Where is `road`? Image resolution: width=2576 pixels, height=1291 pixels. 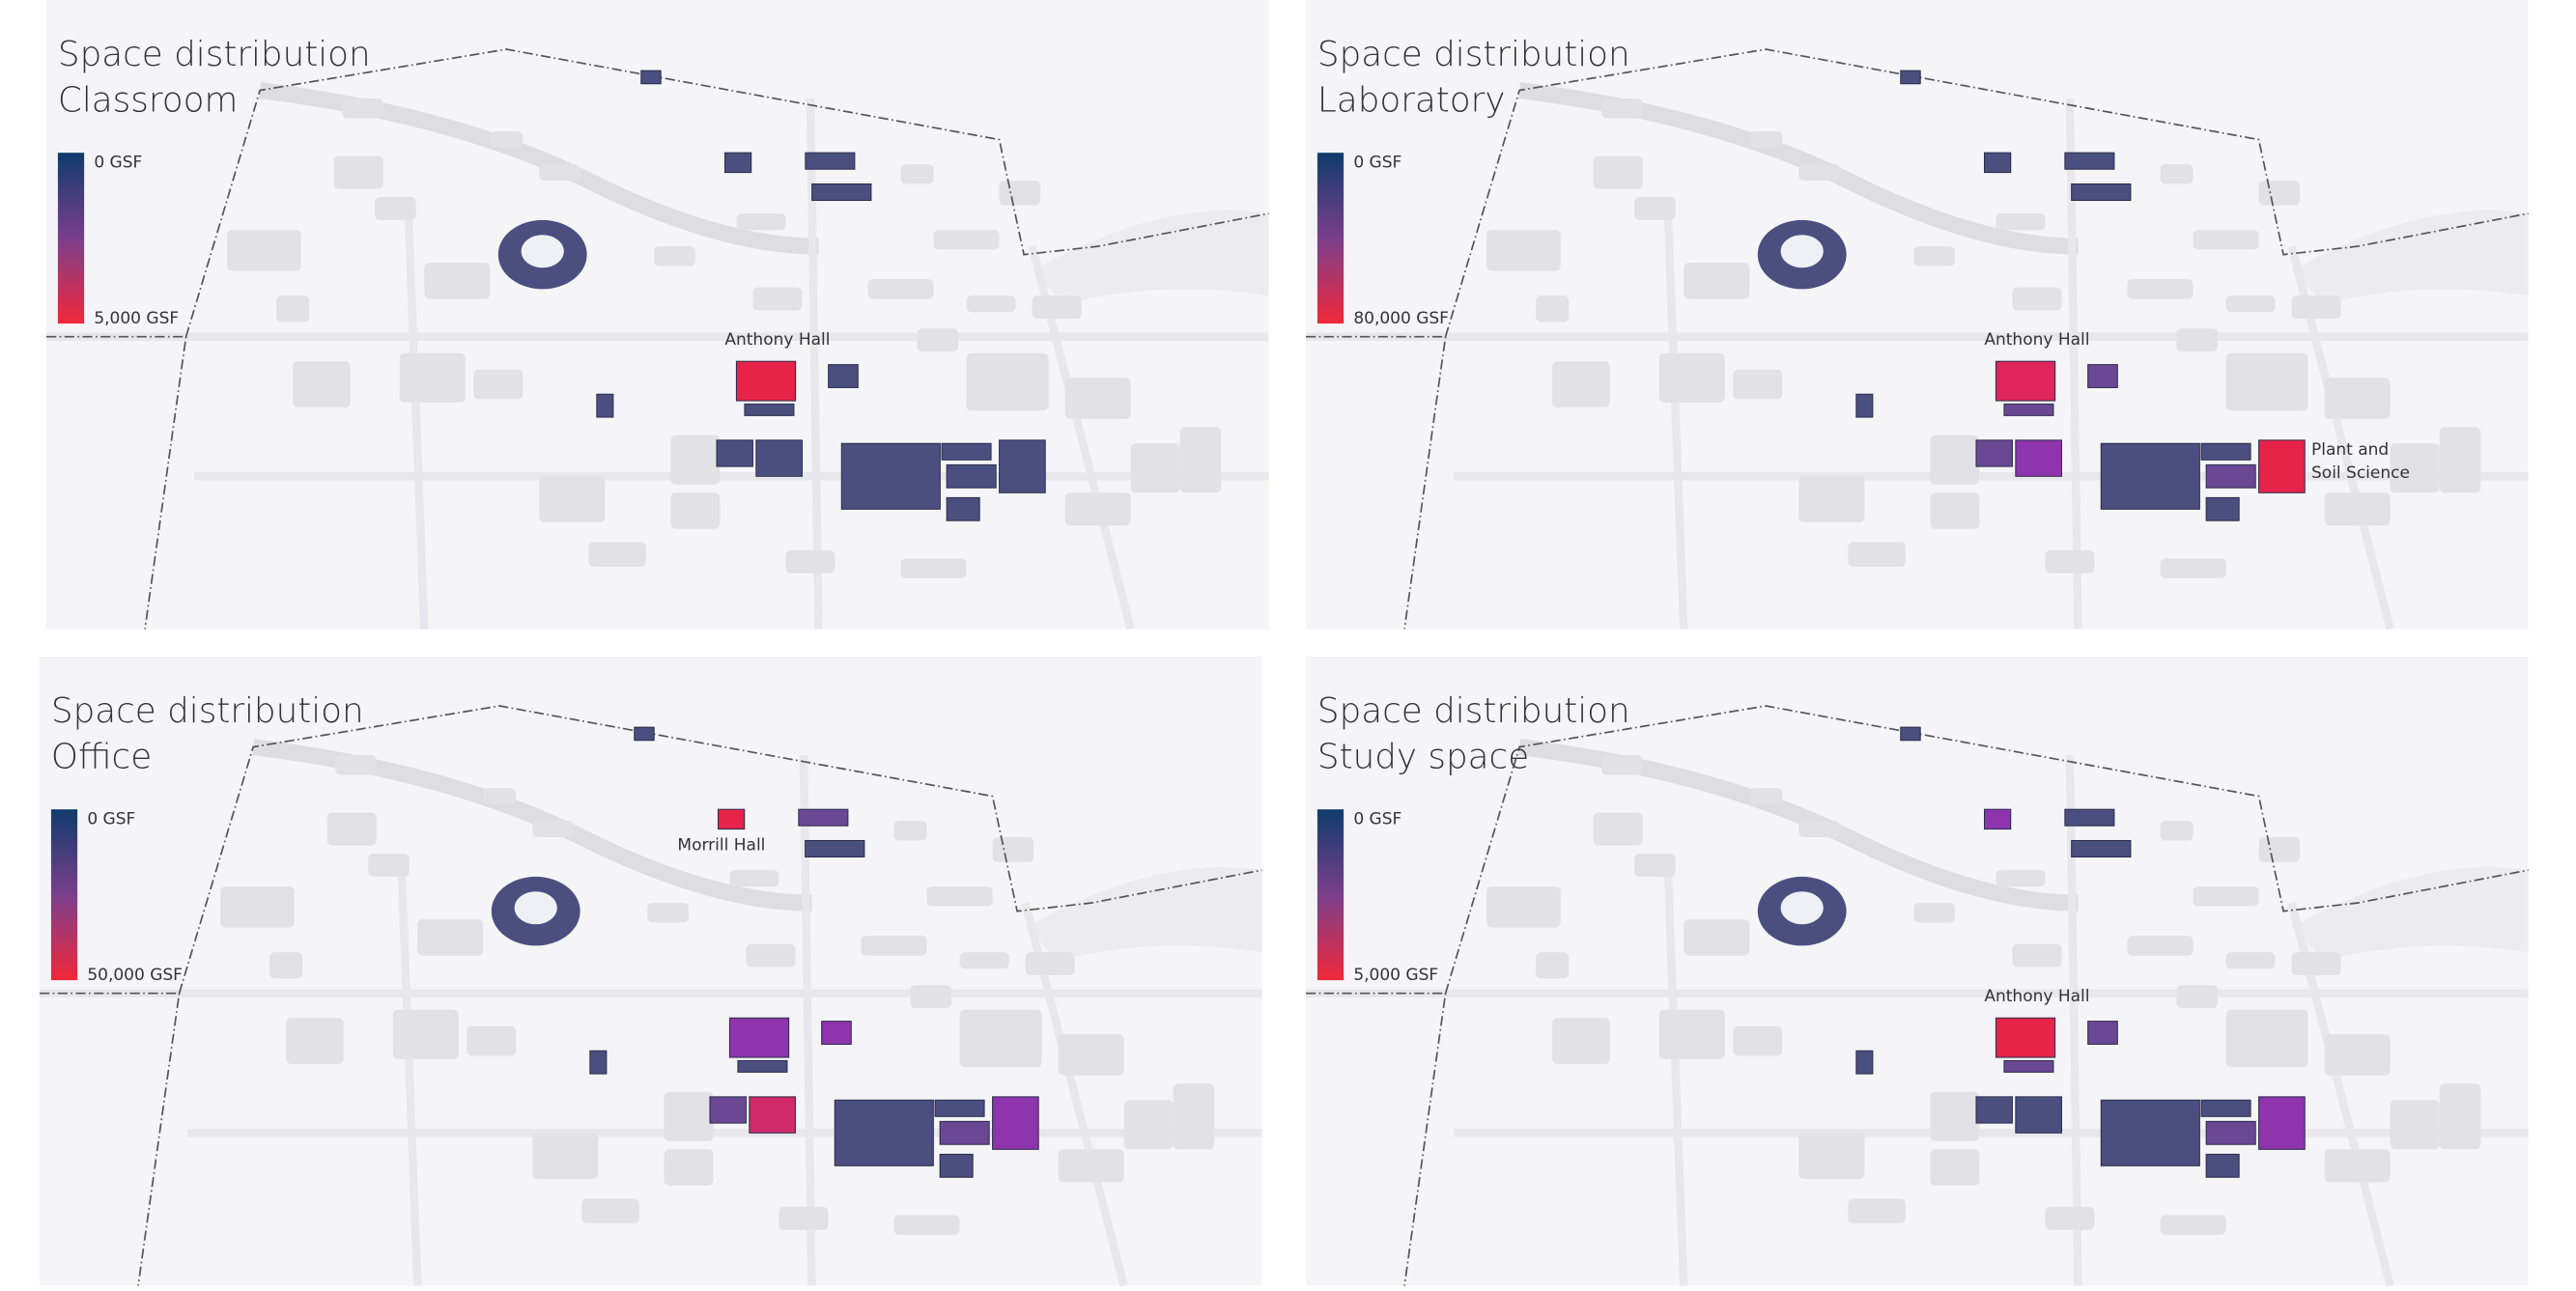
road is located at coordinates (416, 413).